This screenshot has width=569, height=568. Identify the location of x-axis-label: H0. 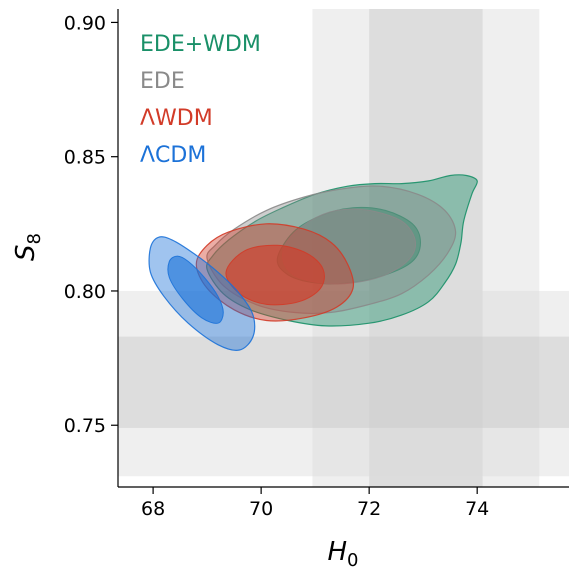
(342, 552).